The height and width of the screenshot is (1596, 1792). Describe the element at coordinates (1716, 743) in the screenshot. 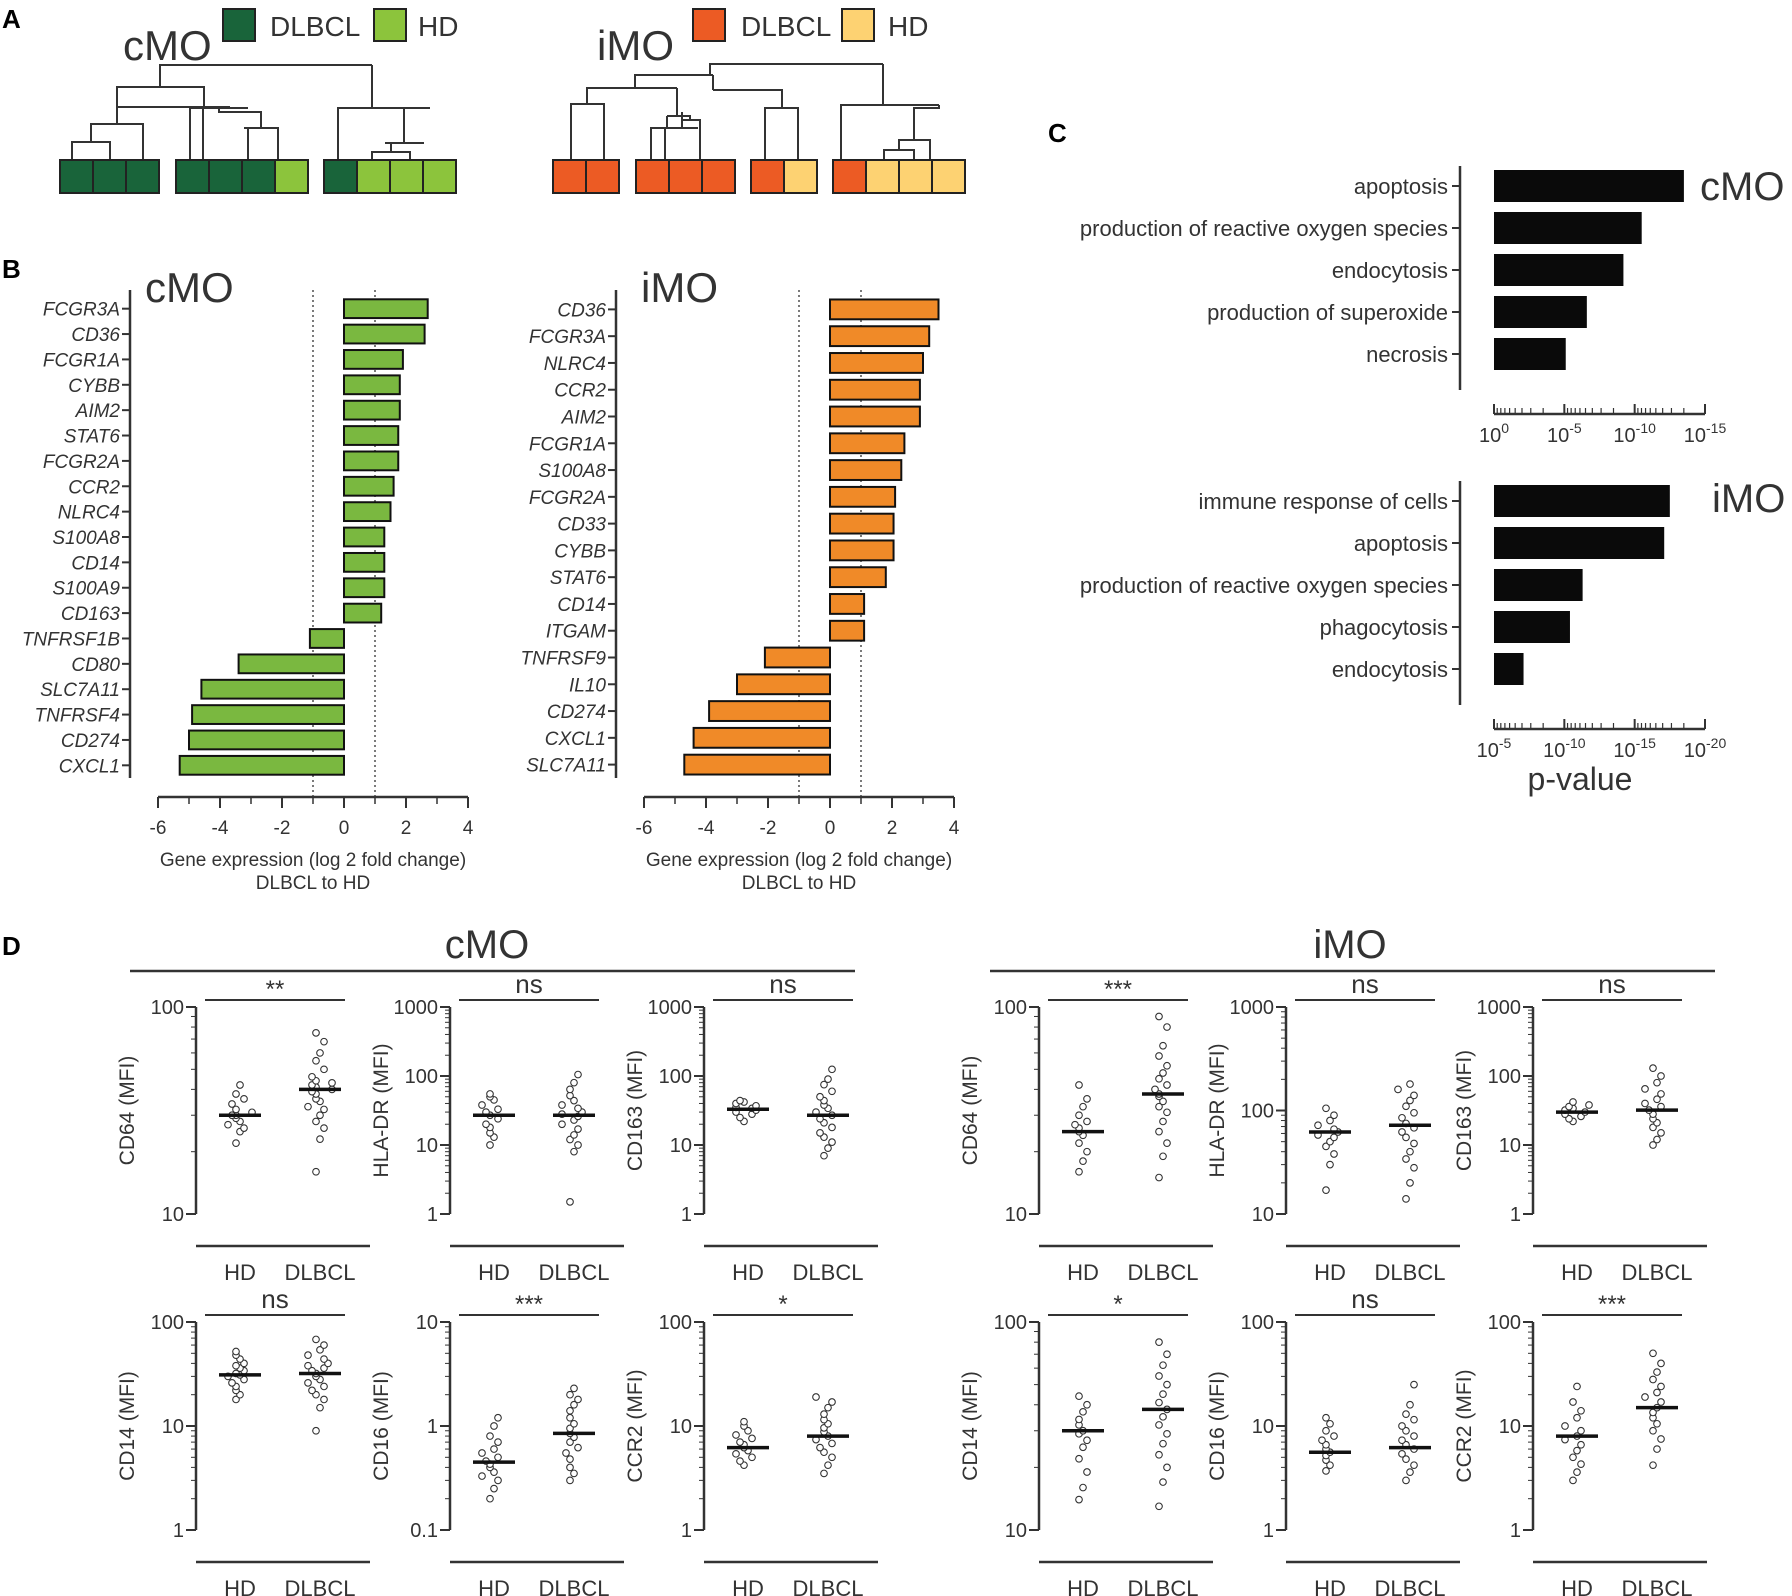

I see `tick-exponent: -20` at that location.